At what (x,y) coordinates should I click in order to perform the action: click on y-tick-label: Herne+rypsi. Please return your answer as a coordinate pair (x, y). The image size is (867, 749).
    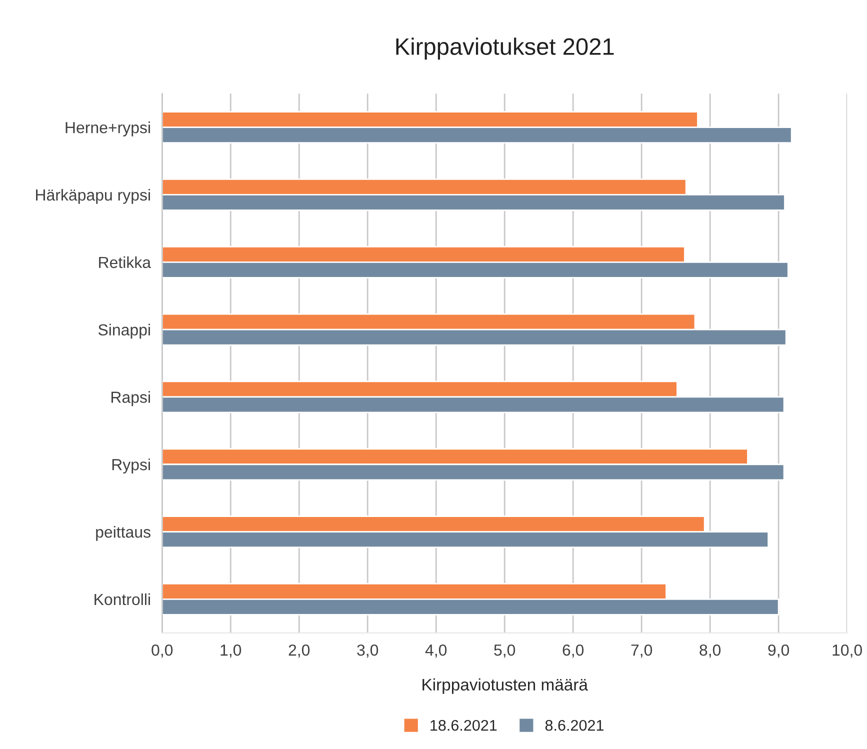
    Looking at the image, I should click on (108, 129).